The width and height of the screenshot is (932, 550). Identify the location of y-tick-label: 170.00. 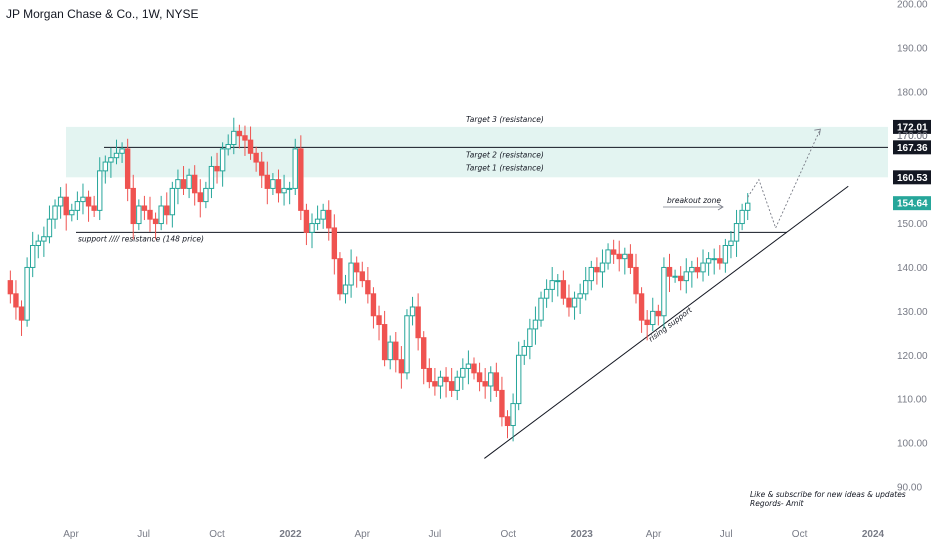
(912, 136).